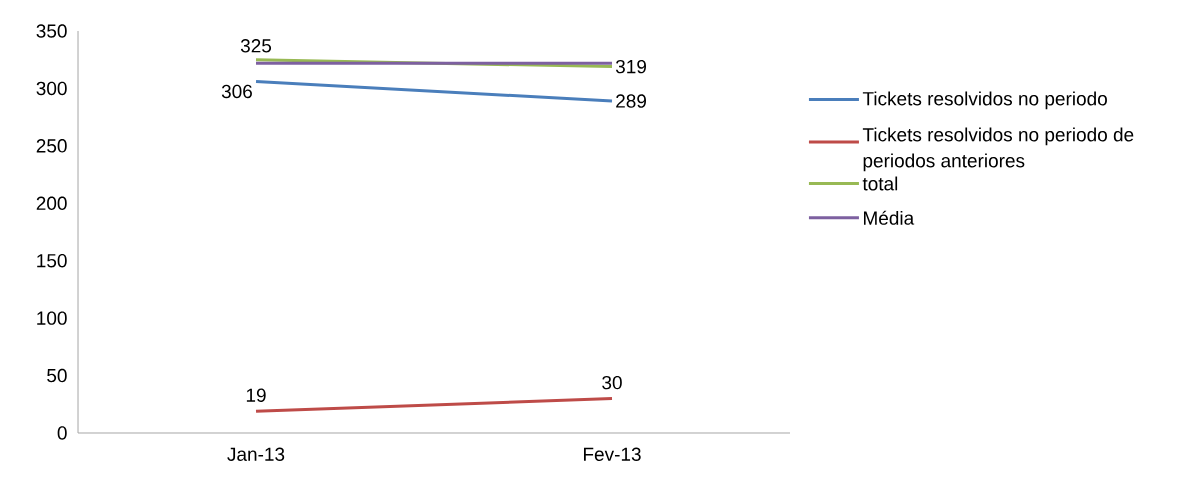 The height and width of the screenshot is (479, 1186). What do you see at coordinates (52, 260) in the screenshot?
I see `y-tick-label: 150` at bounding box center [52, 260].